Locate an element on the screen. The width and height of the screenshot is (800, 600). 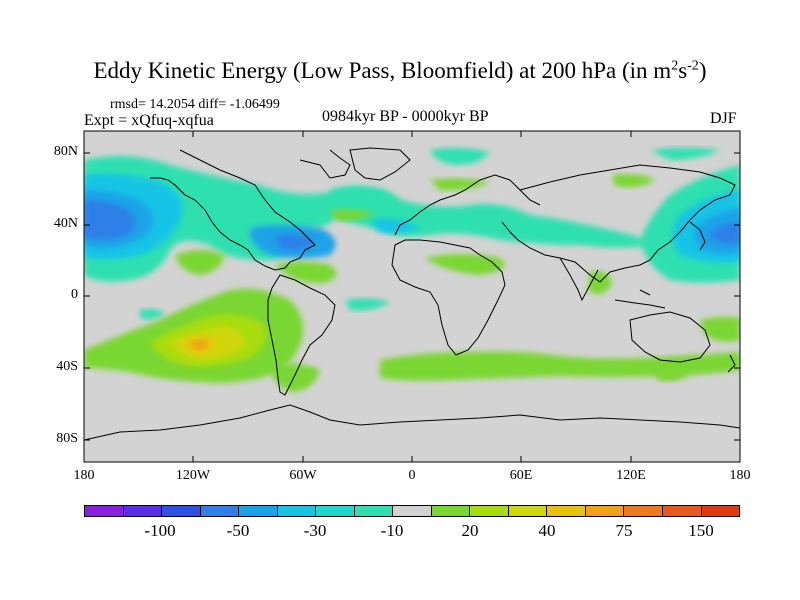
lat-label: 80S is located at coordinates (67, 438).